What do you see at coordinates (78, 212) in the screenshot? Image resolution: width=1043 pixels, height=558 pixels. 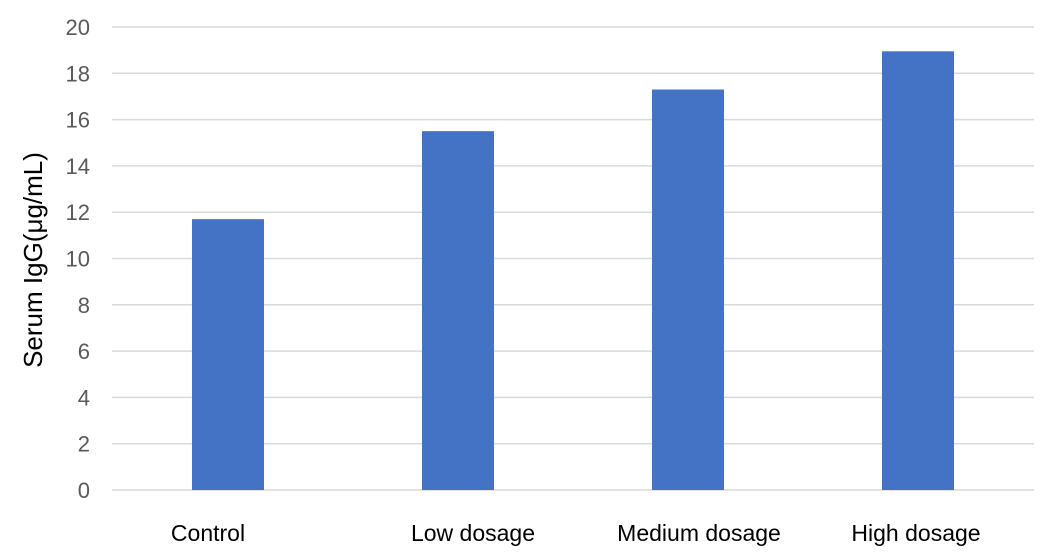 I see `y-tick-label: 12` at bounding box center [78, 212].